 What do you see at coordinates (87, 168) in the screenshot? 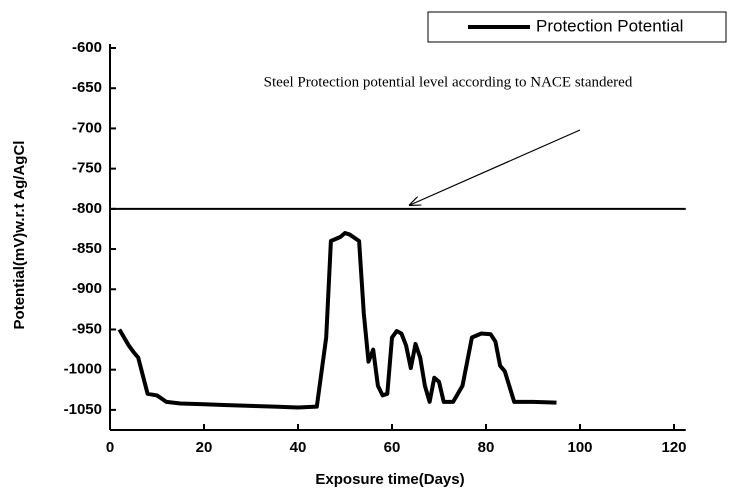
I see `y-tick-label: -750` at bounding box center [87, 168].